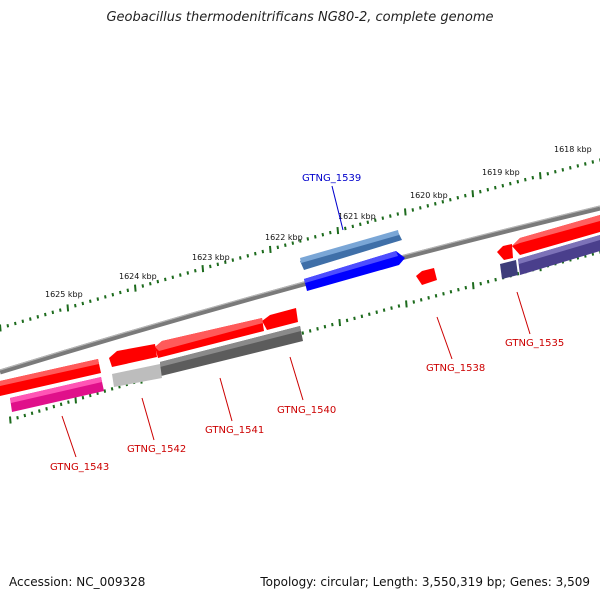 The width and height of the screenshot is (600, 600). I want to click on gene-label-reverse: GTNG_1542, so click(156, 449).